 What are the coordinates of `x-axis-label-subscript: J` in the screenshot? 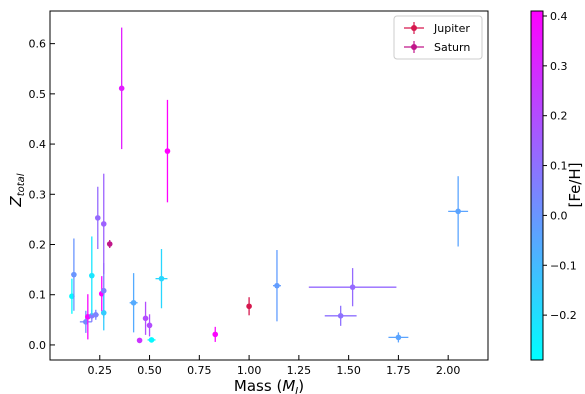 It's located at (295, 390).